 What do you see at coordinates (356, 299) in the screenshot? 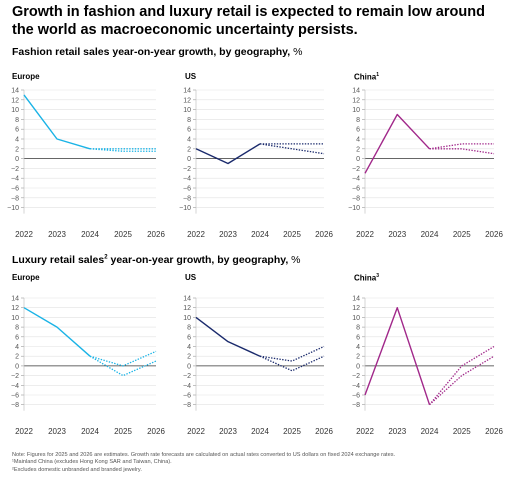
I see `luxury-china-ytick-label: 14` at bounding box center [356, 299].